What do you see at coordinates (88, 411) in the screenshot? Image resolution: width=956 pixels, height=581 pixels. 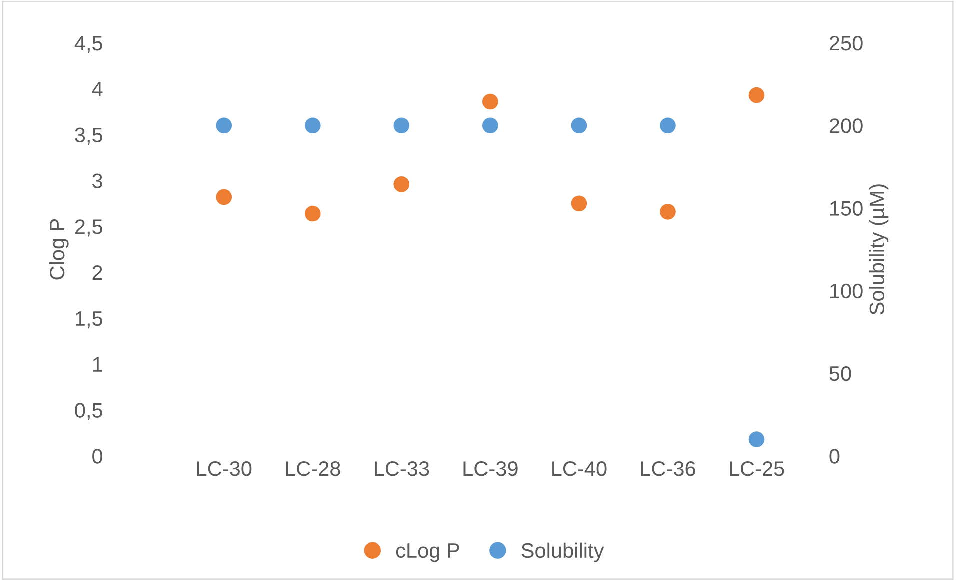 I see `y-tick-label: 0,5` at bounding box center [88, 411].